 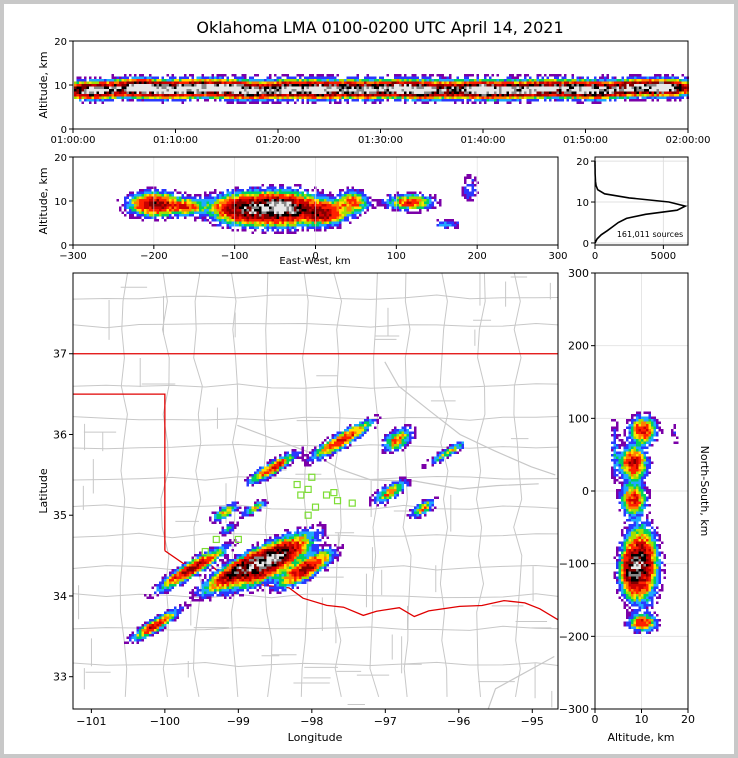 What do you see at coordinates (480, 485) in the screenshot?
I see `county-line` at bounding box center [480, 485].